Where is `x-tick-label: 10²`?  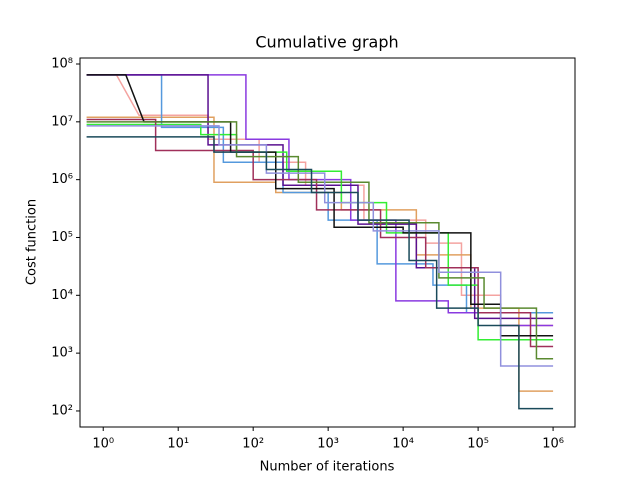 x-tick-label: 10² is located at coordinates (253, 444).